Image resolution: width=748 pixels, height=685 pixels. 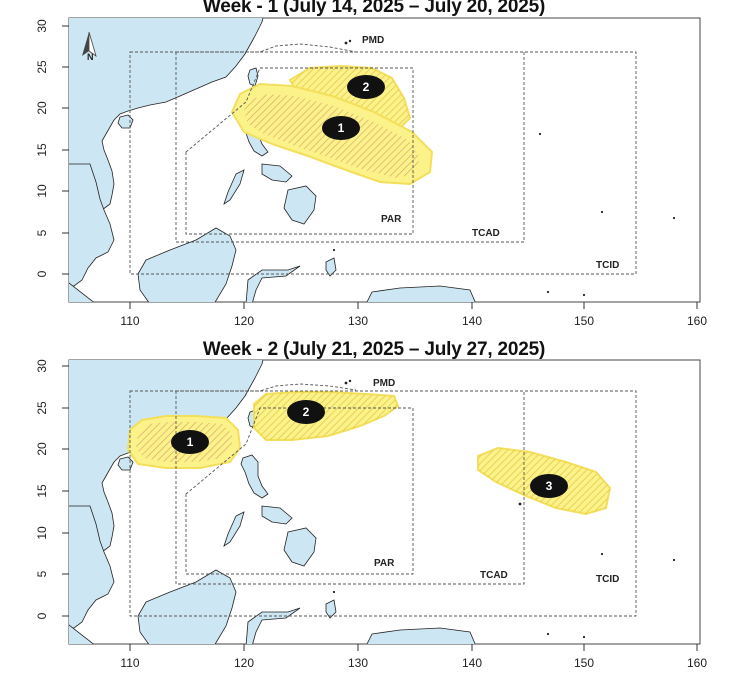 What do you see at coordinates (254, 476) in the screenshot?
I see `land-luzon` at bounding box center [254, 476].